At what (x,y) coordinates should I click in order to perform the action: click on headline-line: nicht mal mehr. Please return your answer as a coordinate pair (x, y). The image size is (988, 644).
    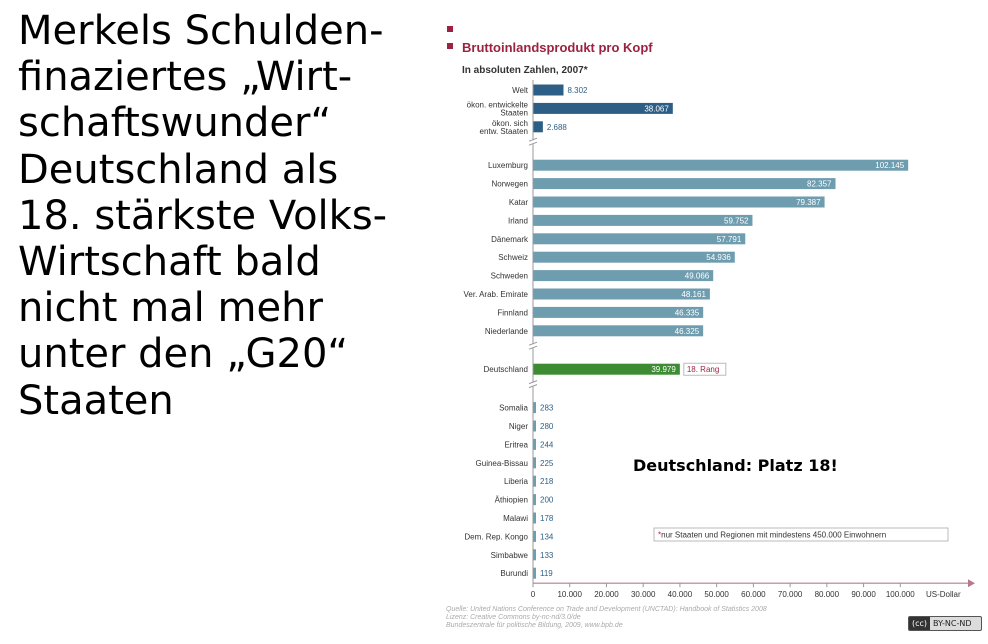
    Looking at the image, I should click on (170, 308).